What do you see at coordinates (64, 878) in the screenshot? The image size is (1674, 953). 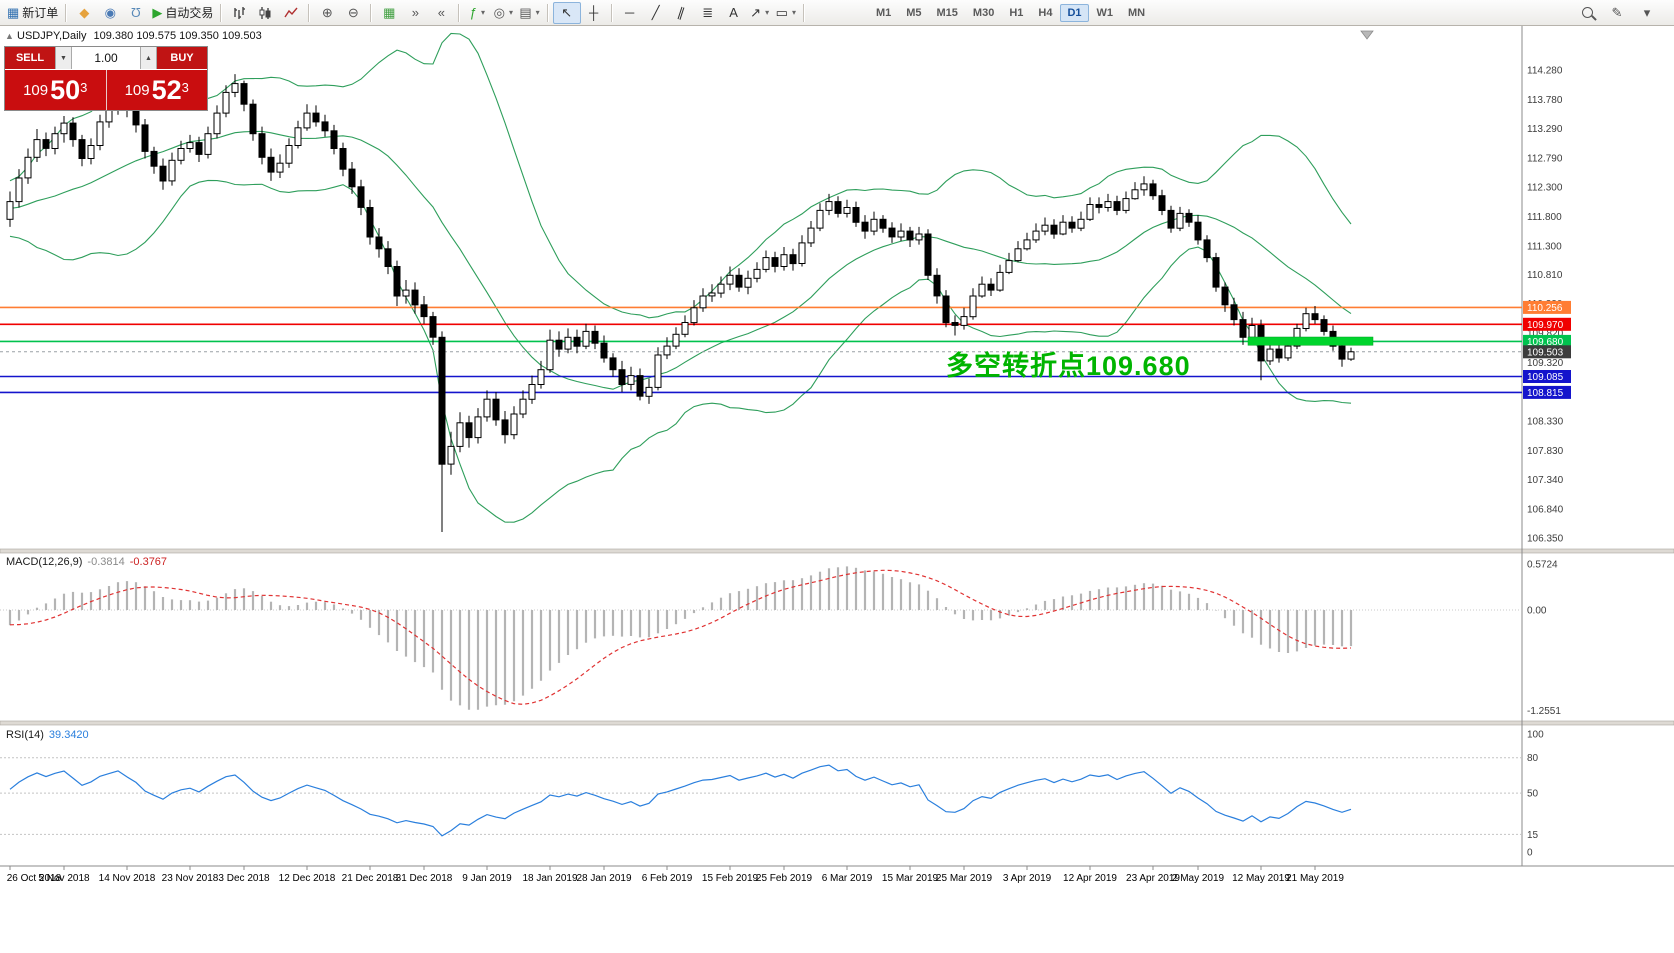 I see `time-axis-label: 5 Nov 2018` at bounding box center [64, 878].